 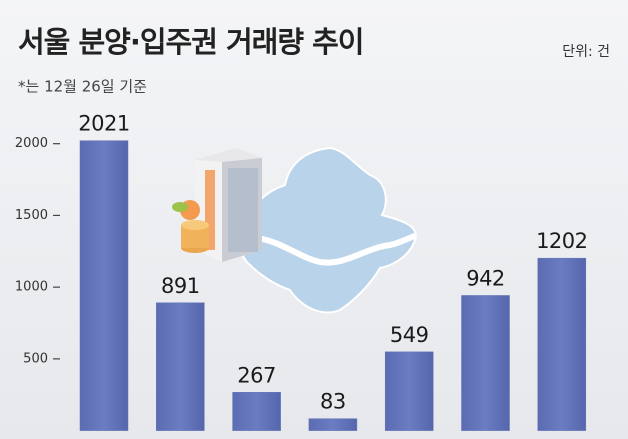 I want to click on value-label: 83, so click(x=333, y=402).